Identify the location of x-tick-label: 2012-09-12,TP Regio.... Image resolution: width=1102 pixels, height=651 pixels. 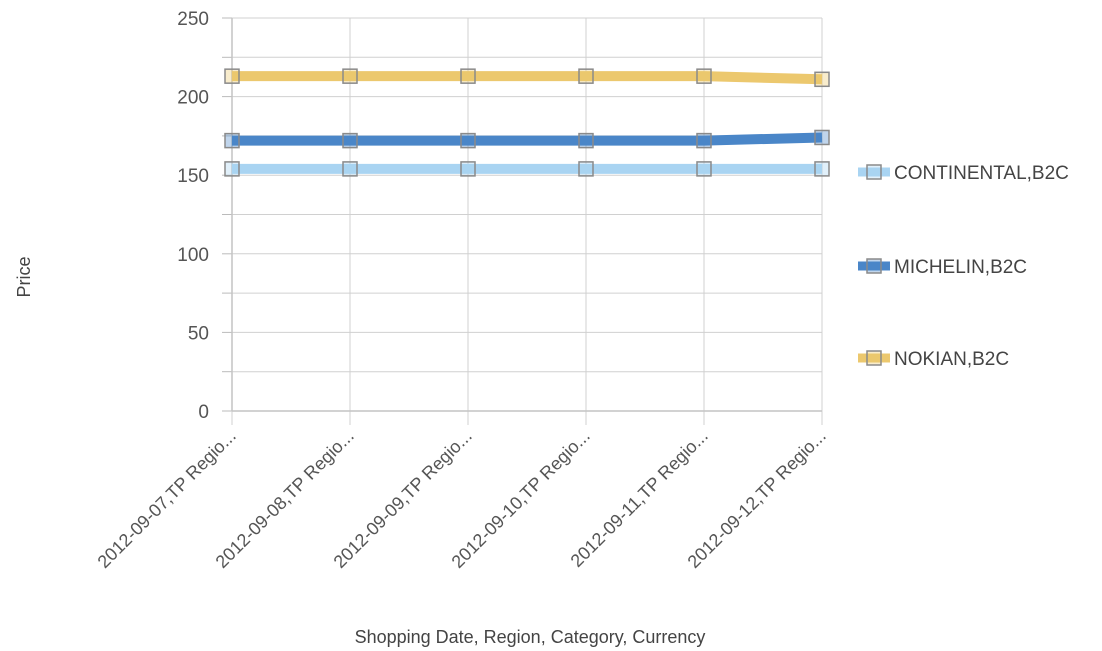
(757, 499).